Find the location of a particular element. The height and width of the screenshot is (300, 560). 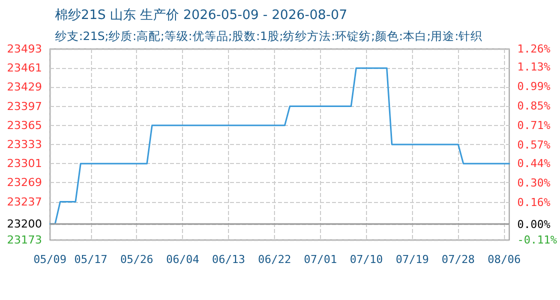

y-tick-label: 23461 is located at coordinates (24, 68).